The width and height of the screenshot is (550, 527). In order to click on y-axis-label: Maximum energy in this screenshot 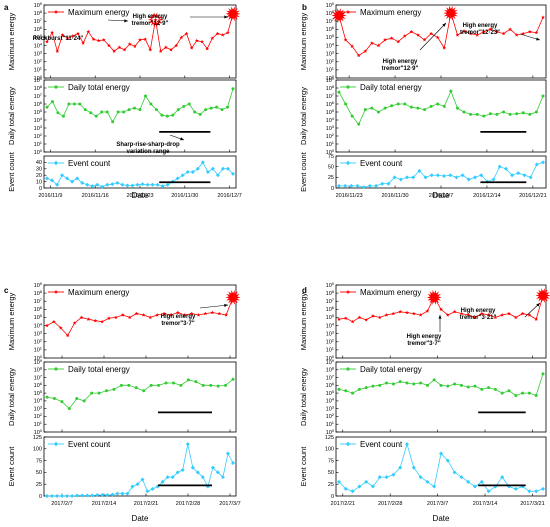, I will do `click(303, 321)`.